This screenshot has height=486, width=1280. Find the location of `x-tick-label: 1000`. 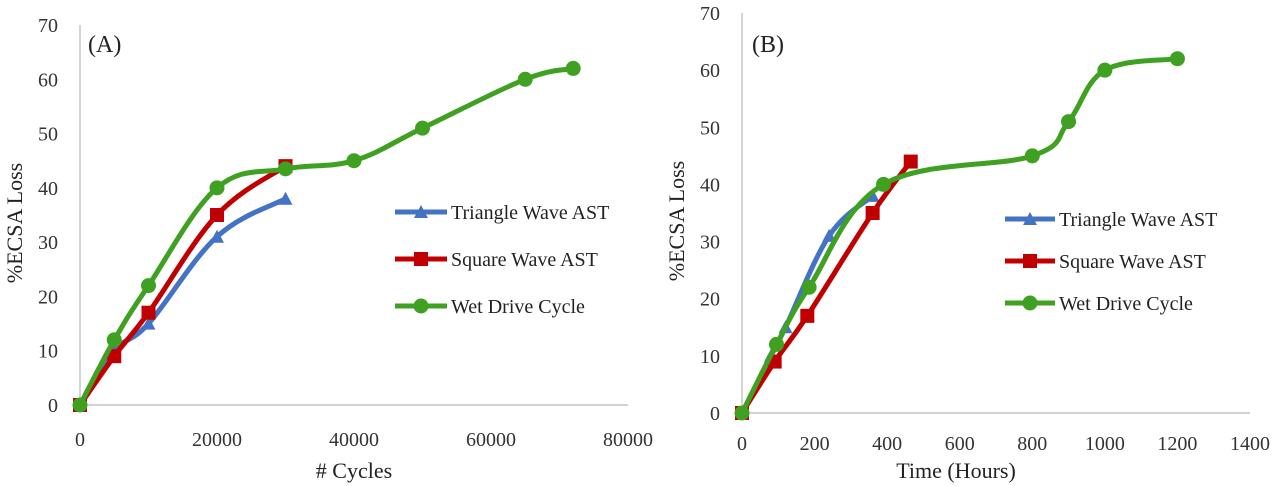

x-tick-label: 1000 is located at coordinates (1105, 444).